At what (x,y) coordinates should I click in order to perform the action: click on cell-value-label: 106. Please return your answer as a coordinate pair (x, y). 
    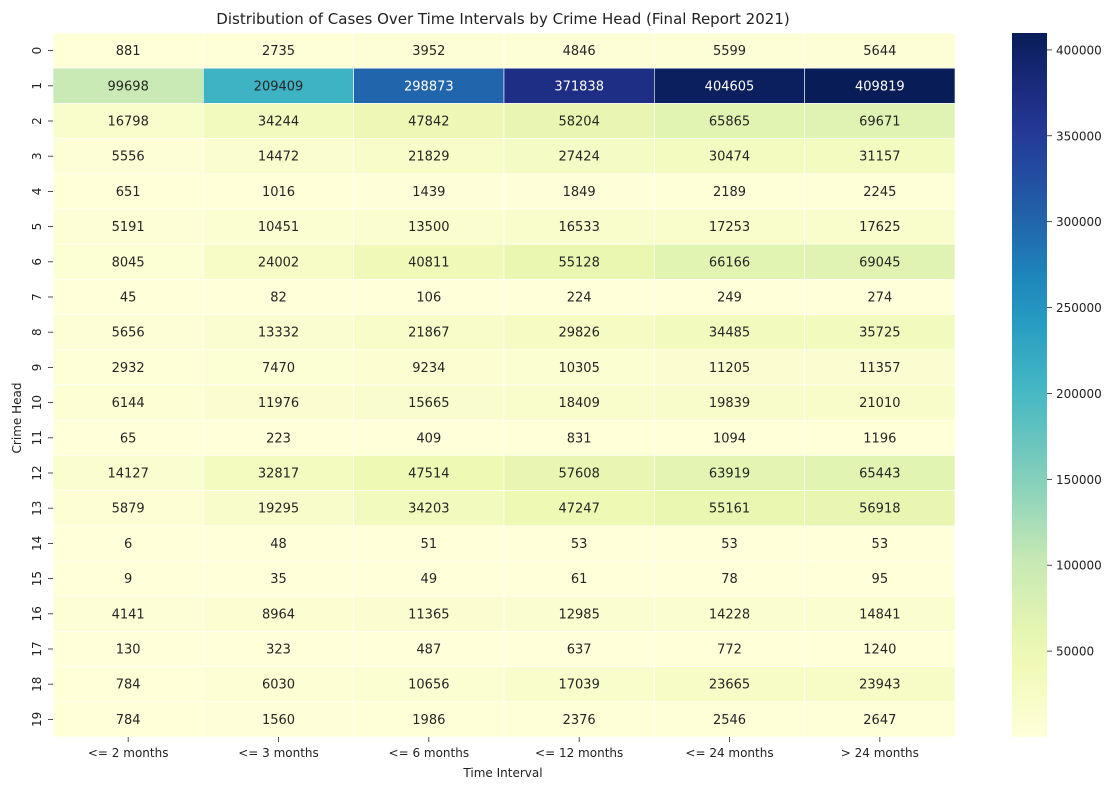
    Looking at the image, I should click on (428, 298).